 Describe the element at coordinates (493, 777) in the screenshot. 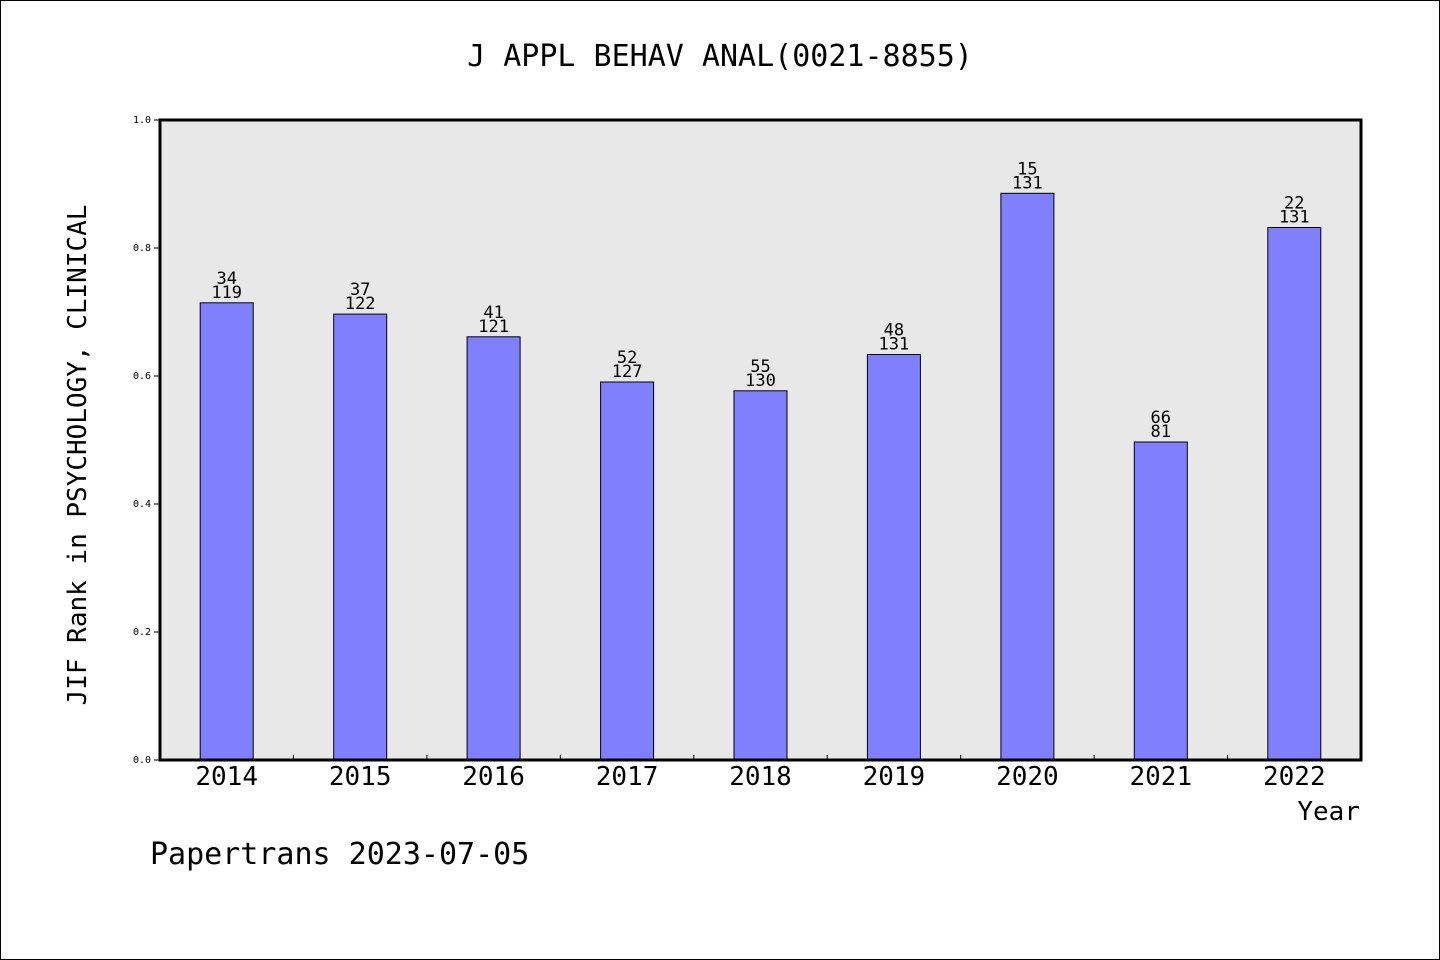

I see `x-tick-label: 2016` at that location.